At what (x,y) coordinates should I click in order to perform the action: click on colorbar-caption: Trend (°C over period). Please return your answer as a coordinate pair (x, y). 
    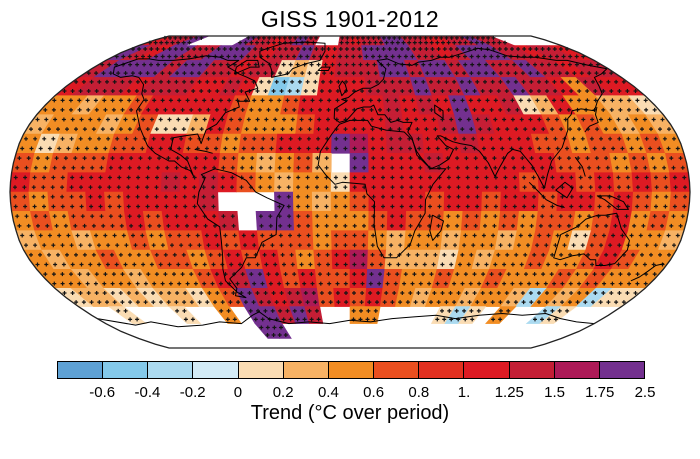
    Looking at the image, I should click on (350, 413).